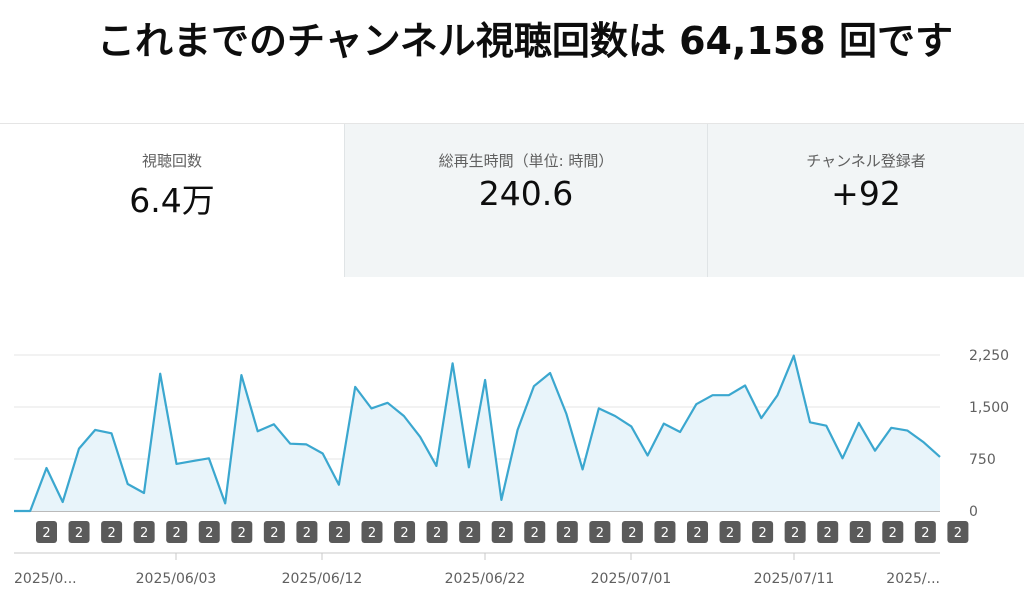 This screenshot has width=1024, height=603. What do you see at coordinates (631, 579) in the screenshot?
I see `x-tick-label: 2025/07/01` at bounding box center [631, 579].